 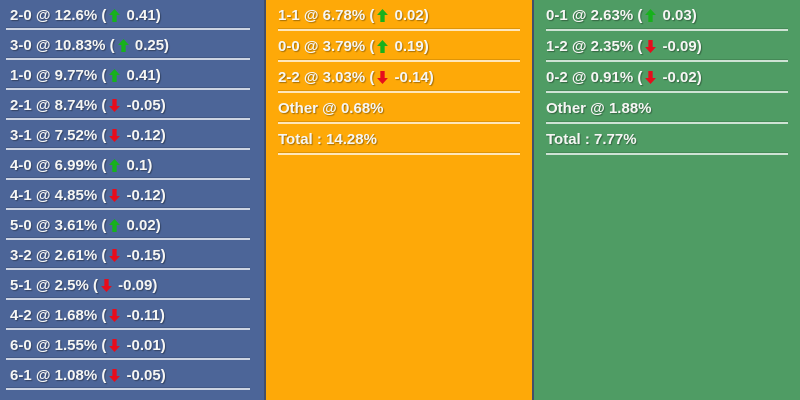 I want to click on odds-row: 5-0 @ 3.61% ( 0.02), so click(x=132, y=225).